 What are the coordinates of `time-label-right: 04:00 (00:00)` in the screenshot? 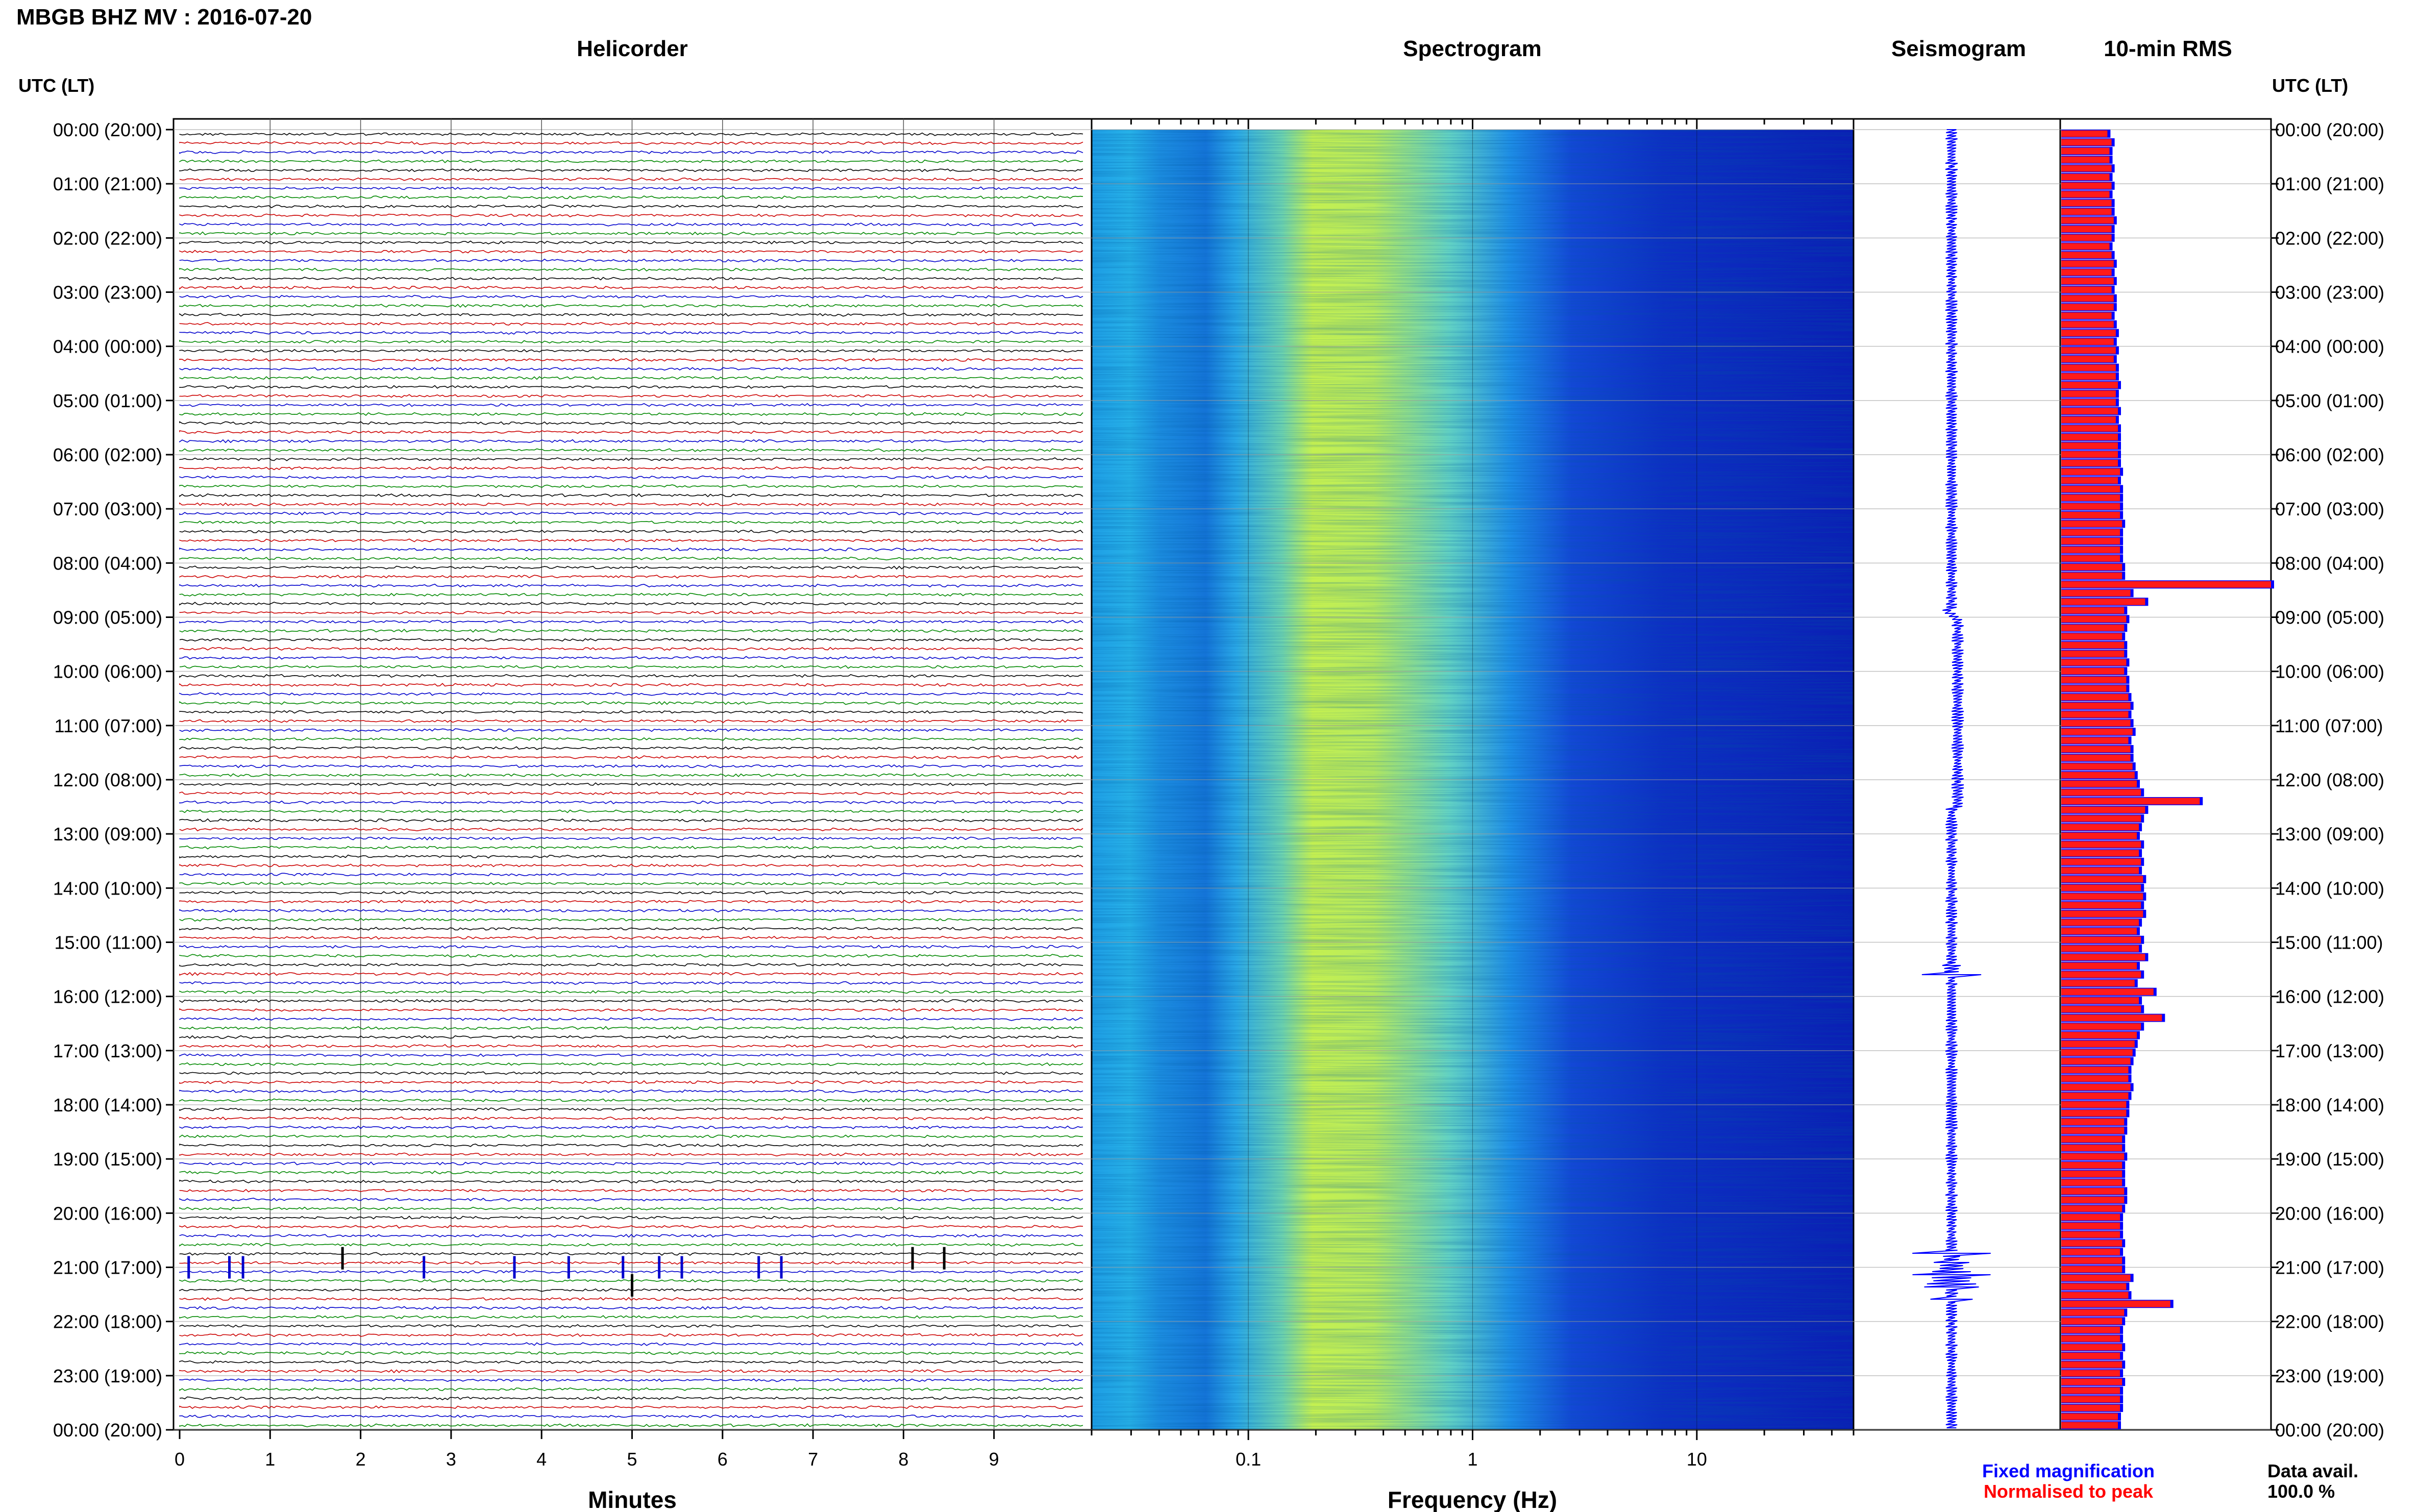 It's located at (2329, 346).